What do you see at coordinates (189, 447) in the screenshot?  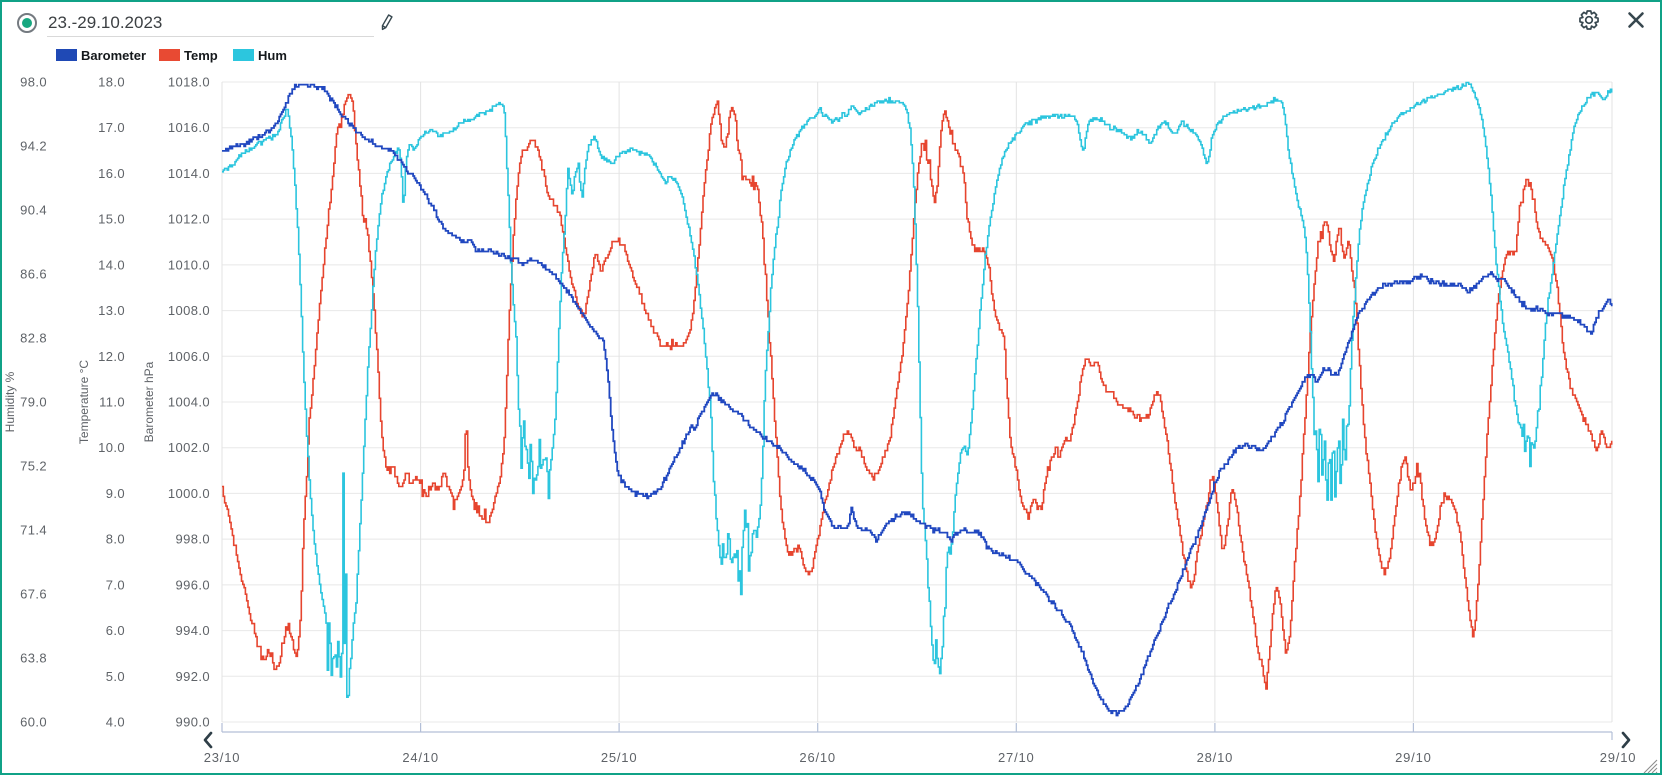 I see `svg-text: 1002.0` at bounding box center [189, 447].